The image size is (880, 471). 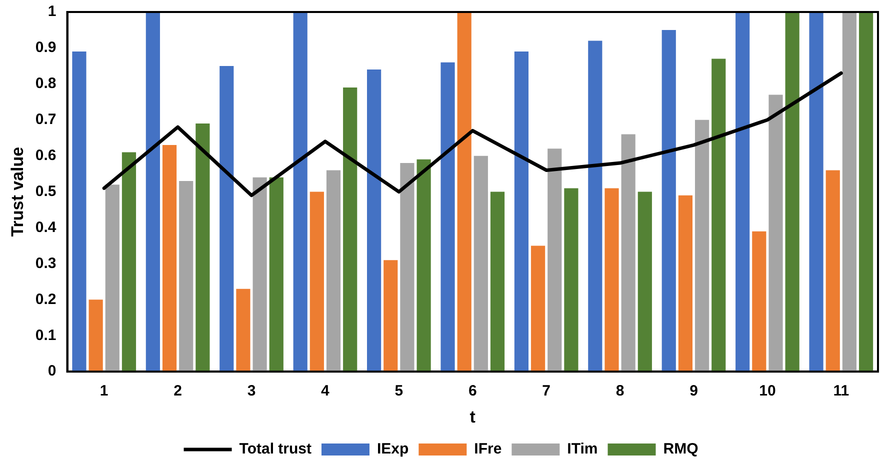 What do you see at coordinates (325, 391) in the screenshot?
I see `x-tick-label: 4` at bounding box center [325, 391].